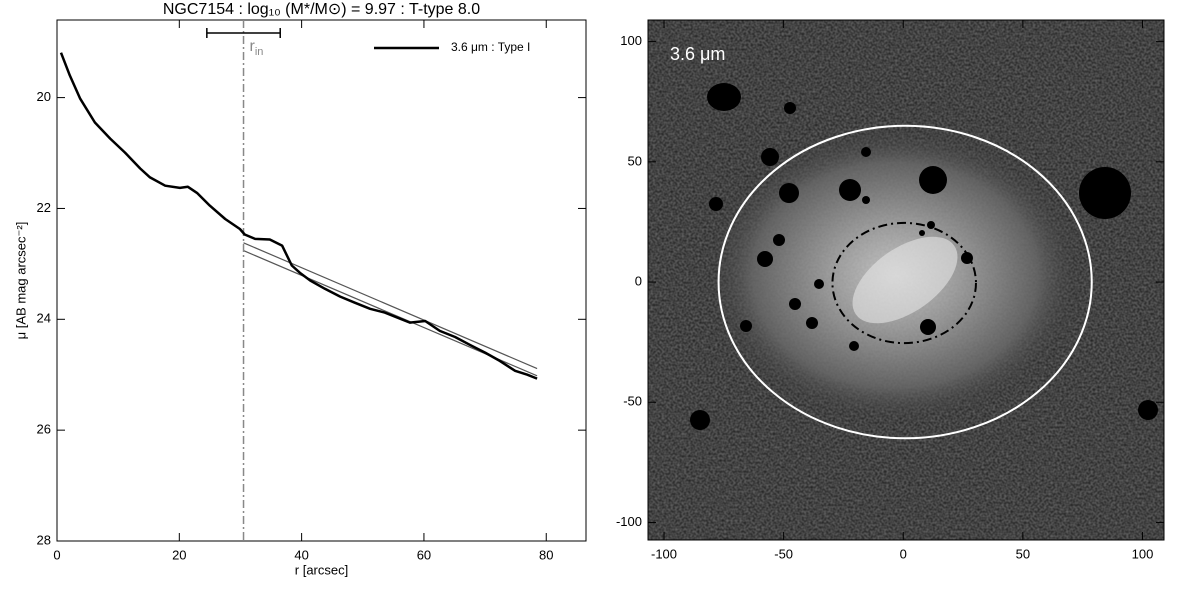 This screenshot has width=1181, height=590. What do you see at coordinates (390, 306) in the screenshot?
I see `fit-line` at bounding box center [390, 306].